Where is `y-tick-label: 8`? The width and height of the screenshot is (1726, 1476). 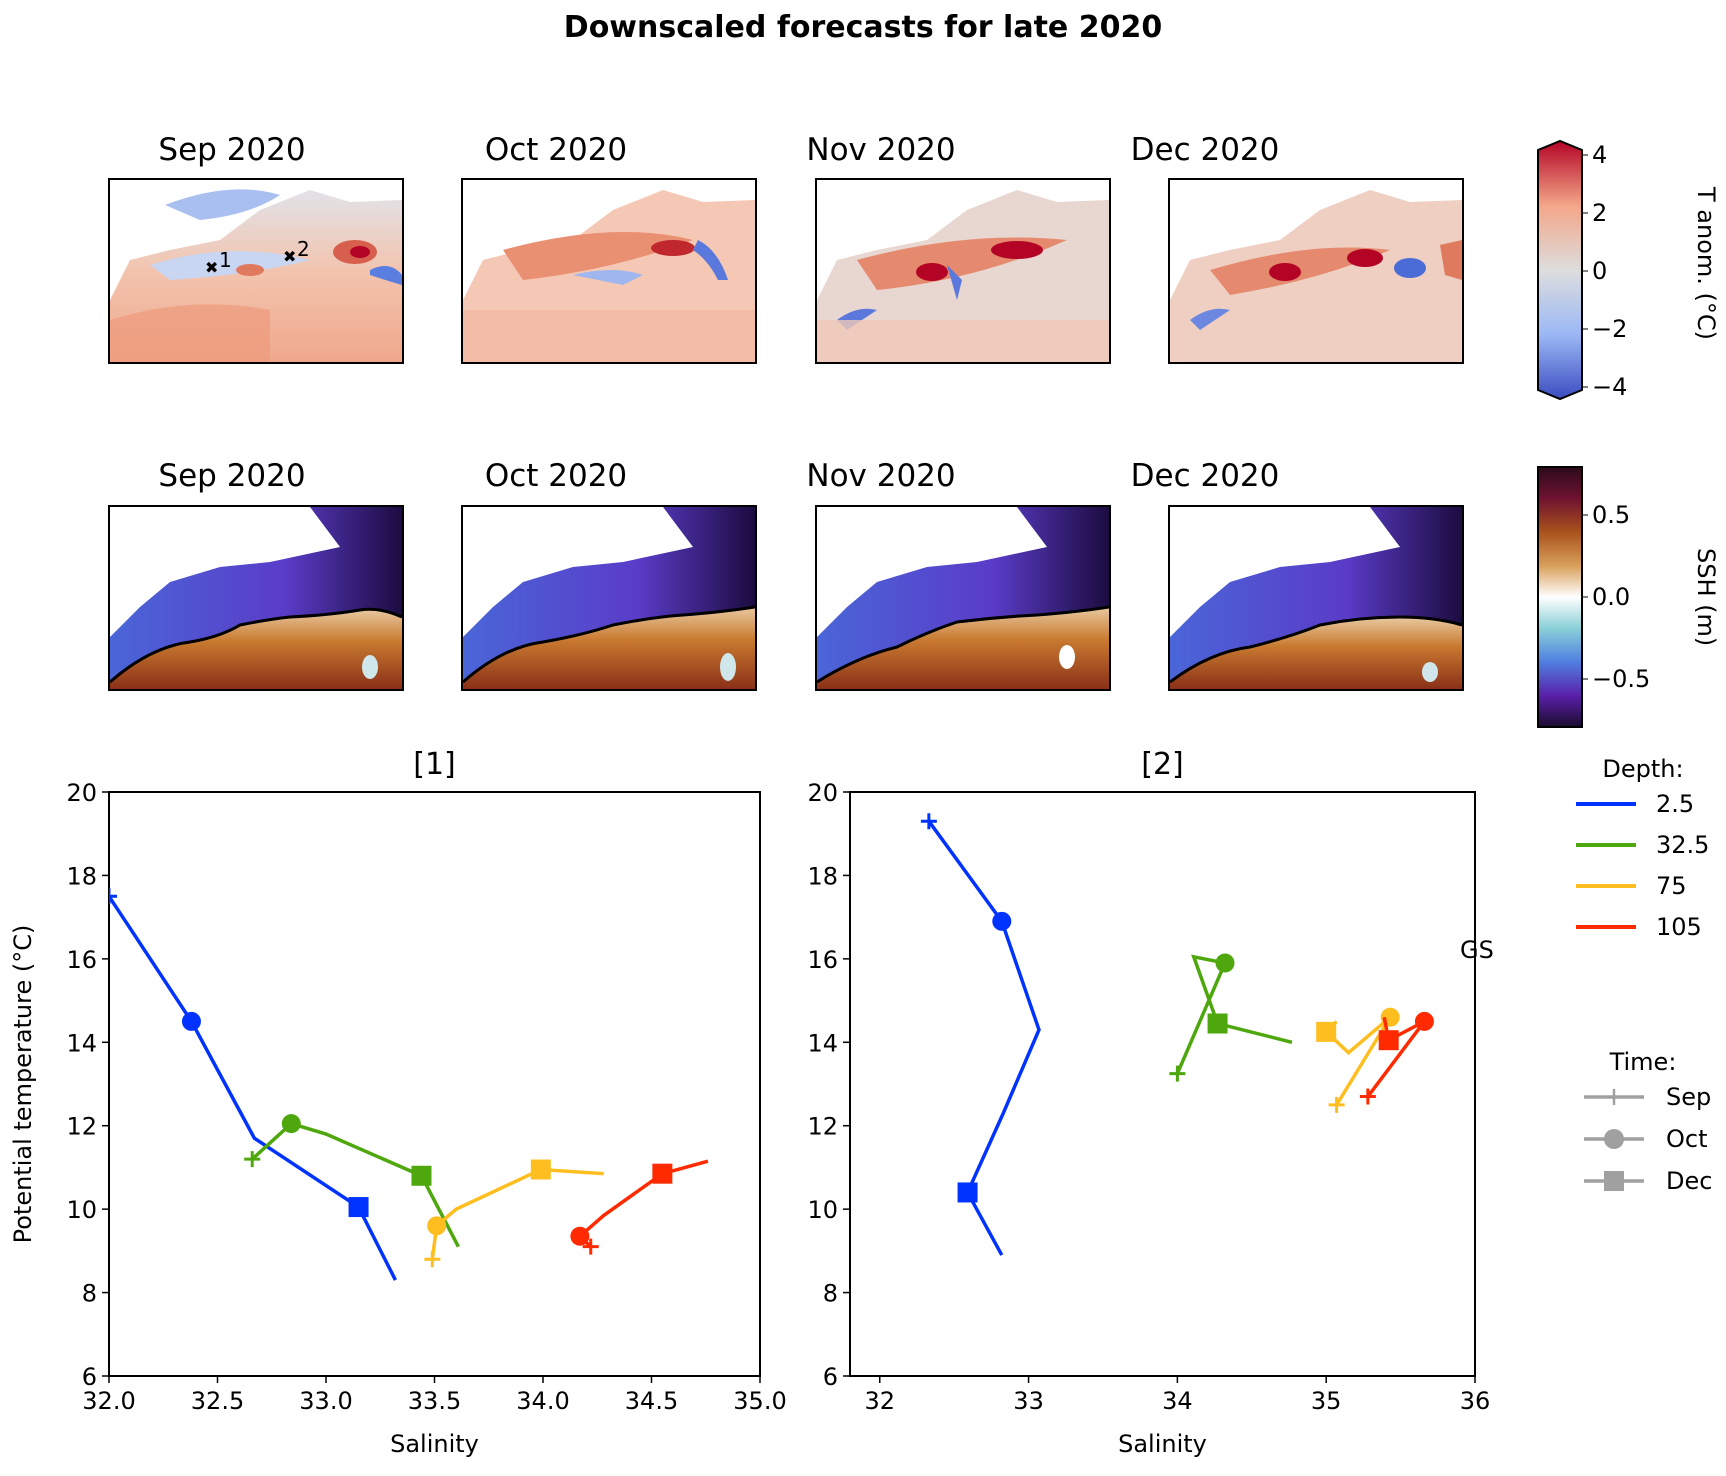
y-tick-label: 8 is located at coordinates (89, 1294).